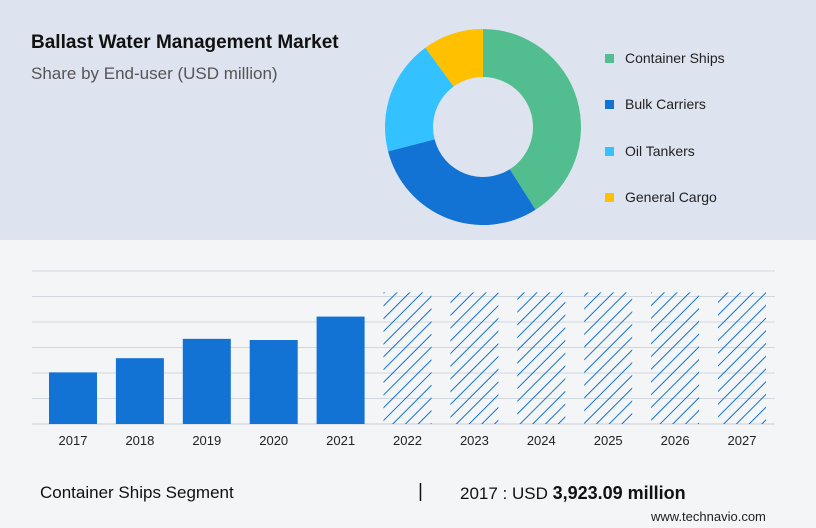  Describe the element at coordinates (154, 73) in the screenshot. I see `chart-subtitle: Share by End-user (USD million)` at that location.